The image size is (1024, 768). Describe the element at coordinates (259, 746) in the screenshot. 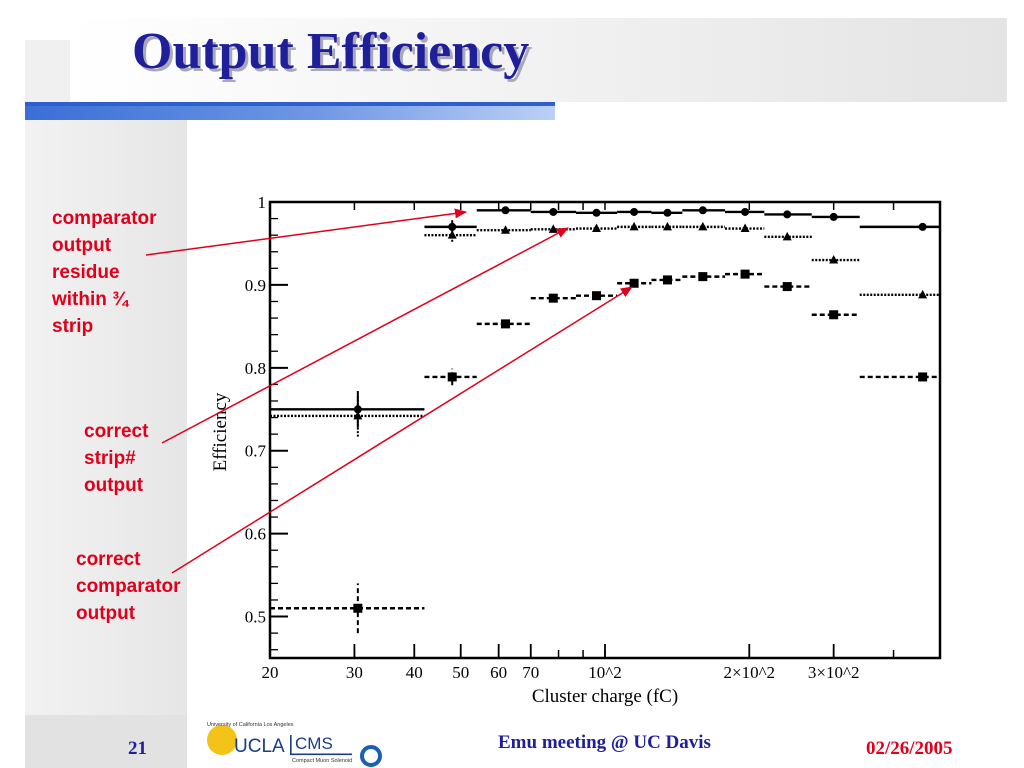

I see `logo-ucla-text: UCLA` at that location.